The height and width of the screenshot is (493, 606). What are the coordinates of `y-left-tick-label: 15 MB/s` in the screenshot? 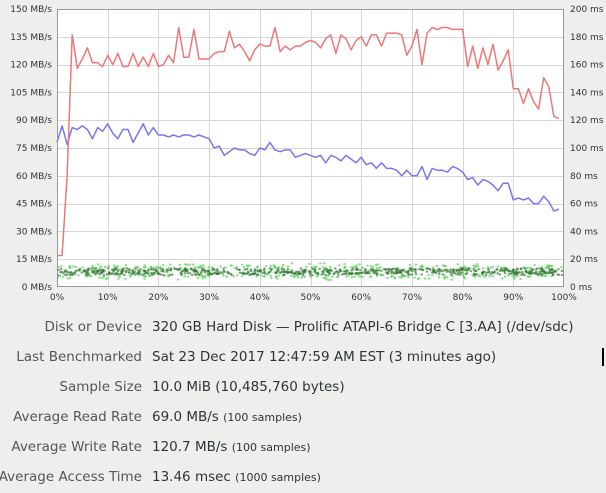 It's located at (34, 260).